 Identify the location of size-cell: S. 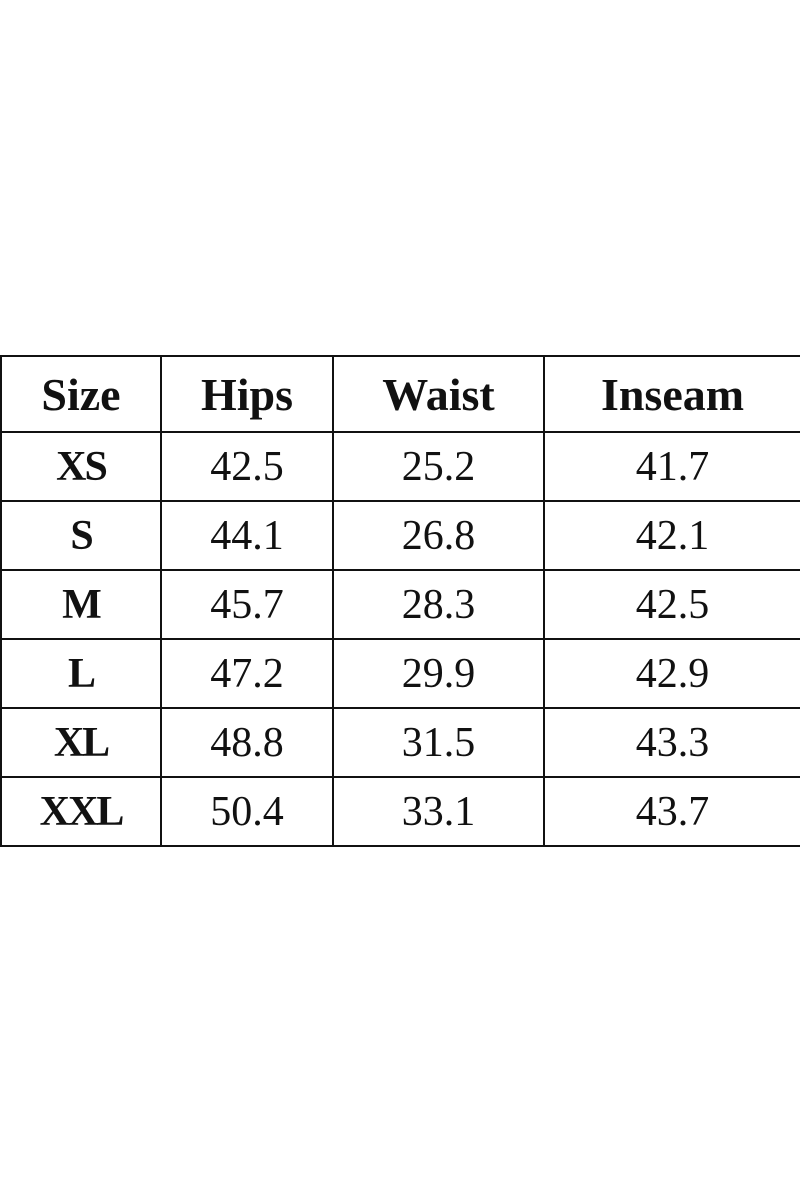
(81, 535).